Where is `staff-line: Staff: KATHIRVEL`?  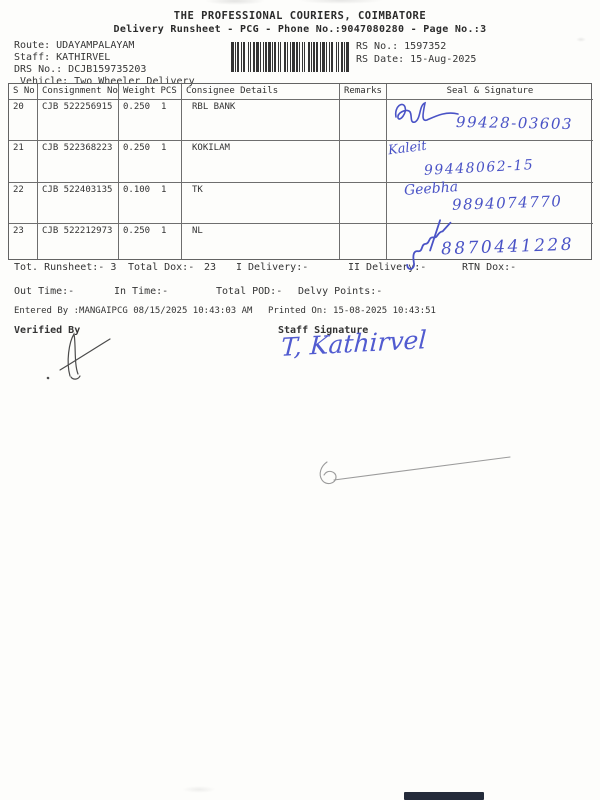 staff-line: Staff: KATHIRVEL is located at coordinates (62, 57).